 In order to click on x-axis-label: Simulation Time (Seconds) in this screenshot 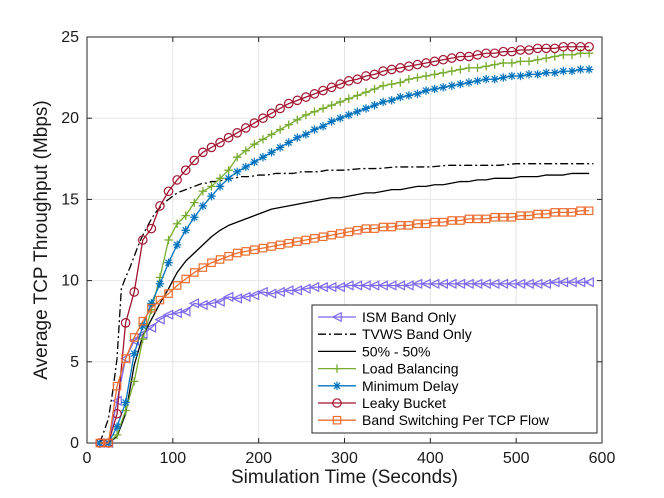, I will do `click(344, 477)`.